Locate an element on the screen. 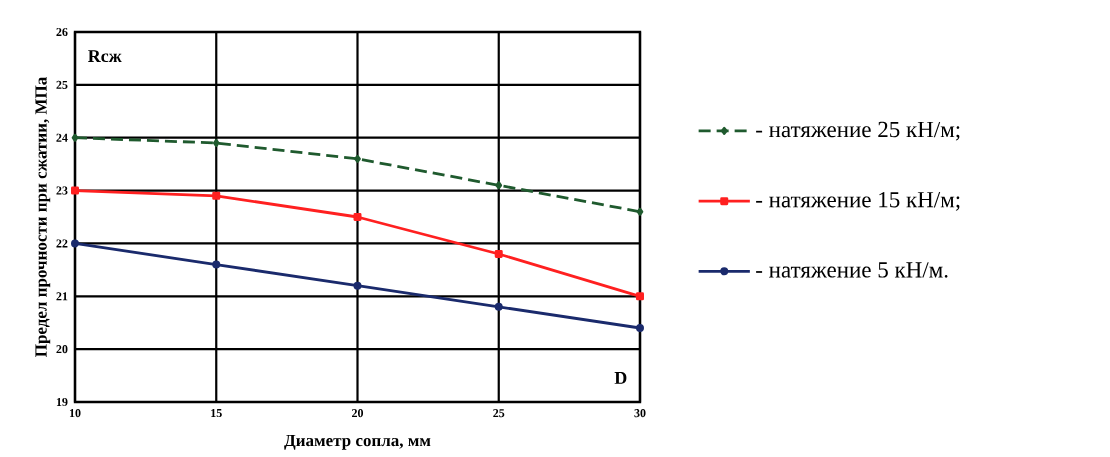  y-tick-label: 22 is located at coordinates (62, 243).